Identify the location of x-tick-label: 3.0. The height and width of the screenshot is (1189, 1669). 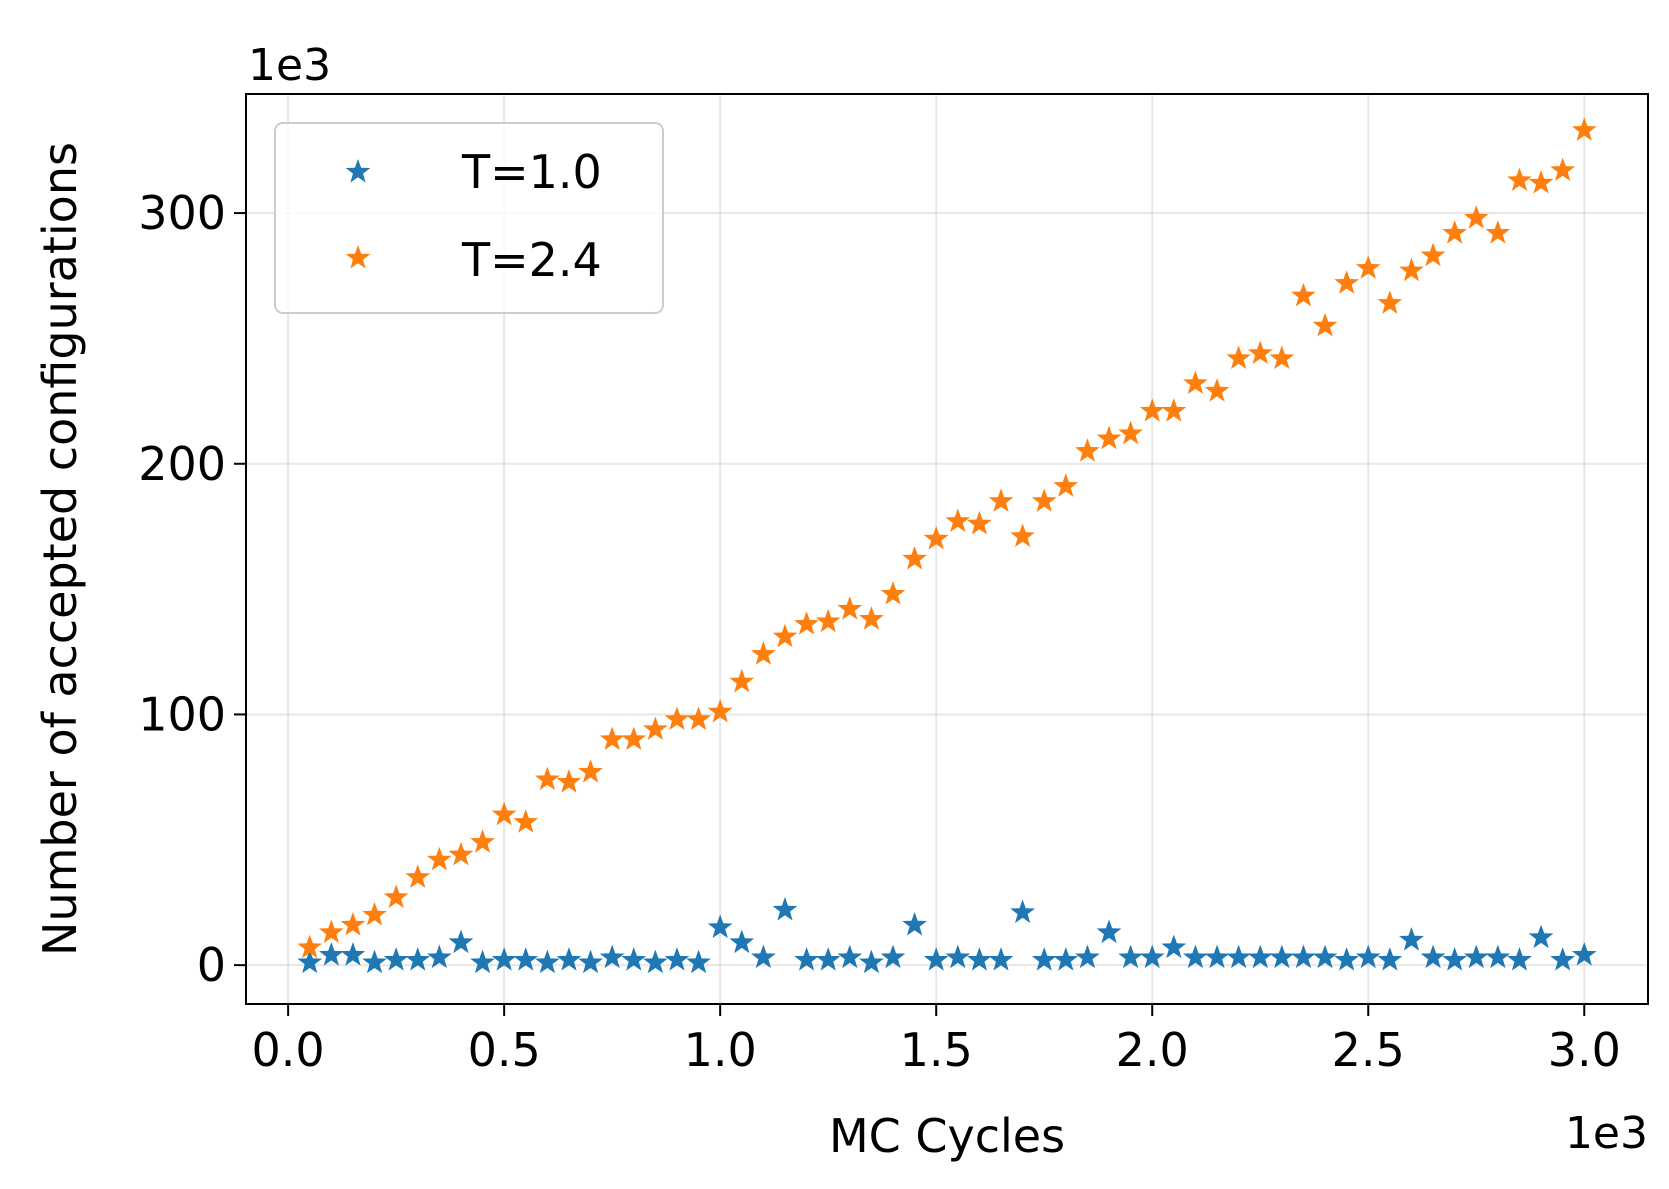
(1584, 1050).